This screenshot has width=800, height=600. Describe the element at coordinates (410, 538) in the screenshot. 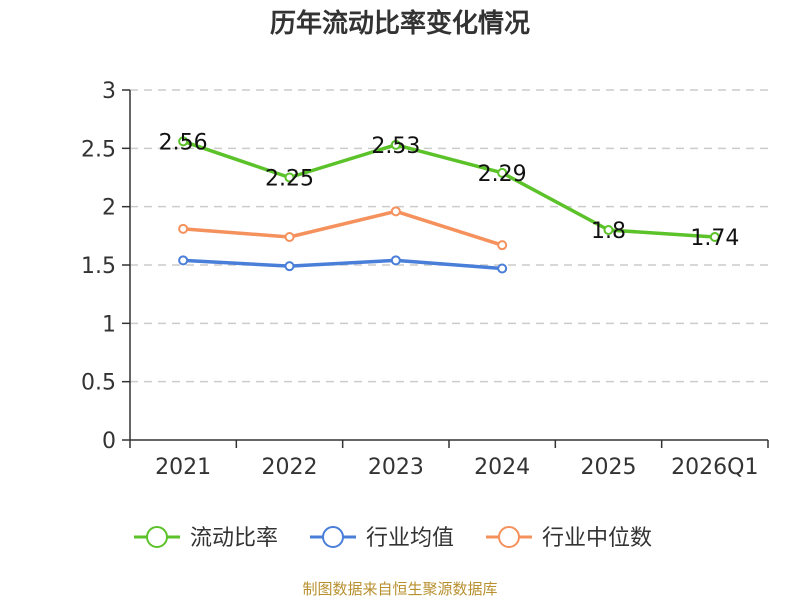

I see `legend-label: 行业均值` at that location.